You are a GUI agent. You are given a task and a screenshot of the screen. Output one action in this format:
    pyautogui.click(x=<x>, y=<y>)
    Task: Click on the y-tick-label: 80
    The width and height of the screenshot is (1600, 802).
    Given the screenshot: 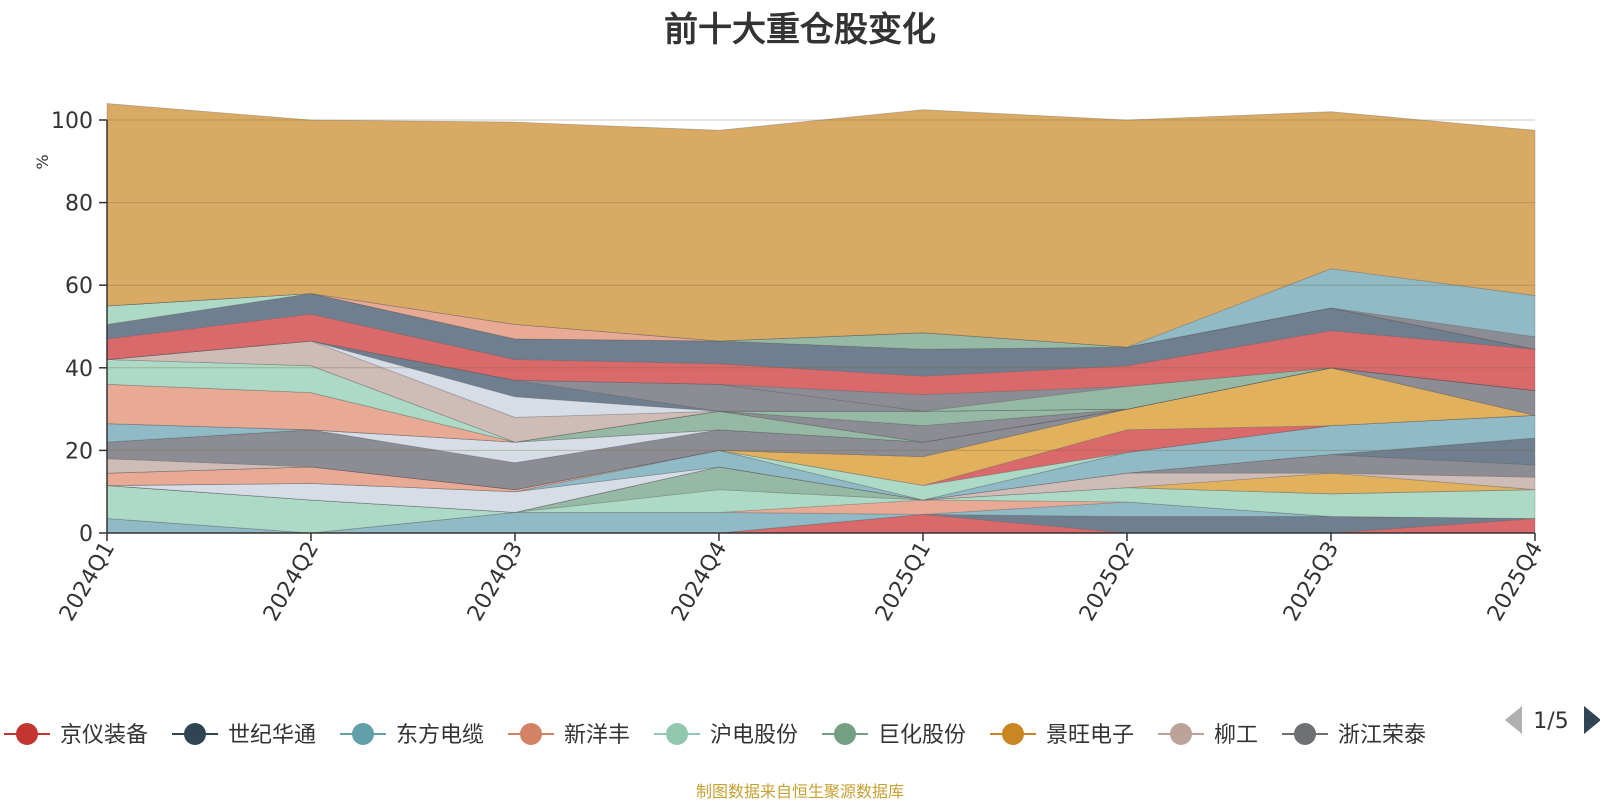 What is the action you would take?
    pyautogui.click(x=79, y=204)
    